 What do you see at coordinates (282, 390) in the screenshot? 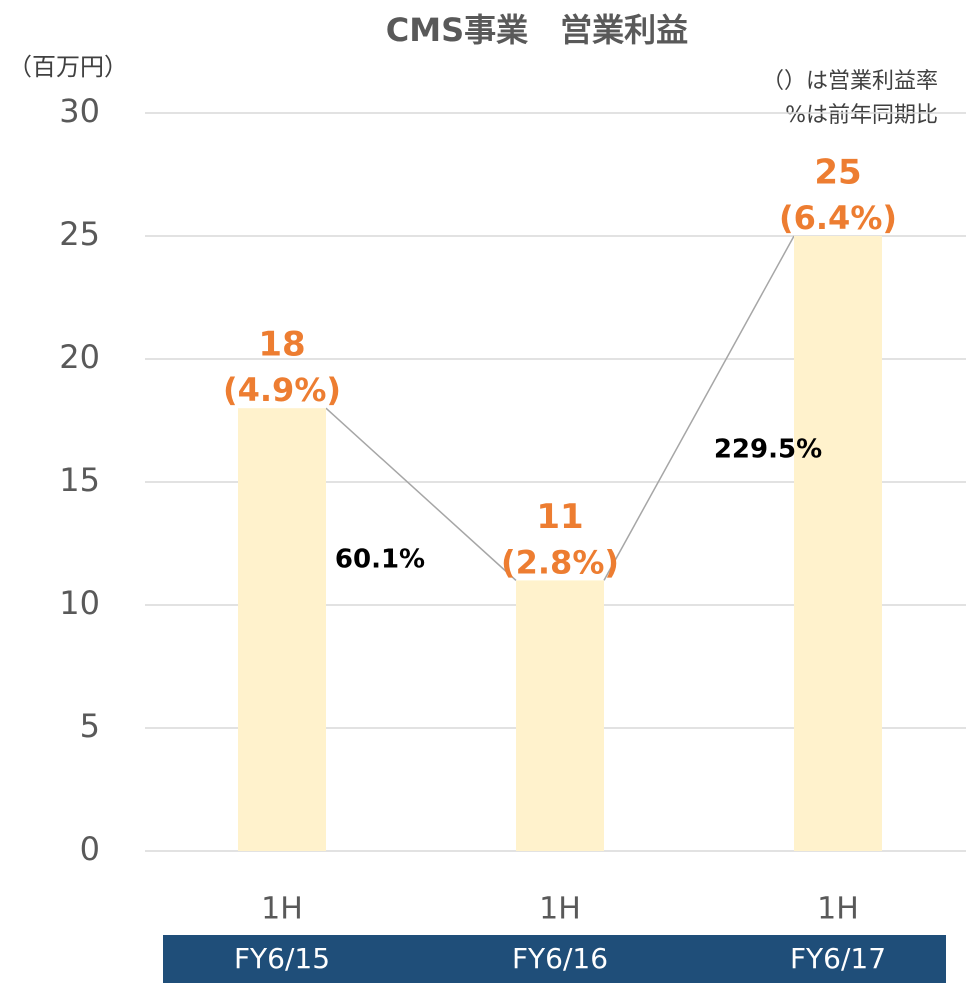
I see `margin-label: (4.9%)` at bounding box center [282, 390].